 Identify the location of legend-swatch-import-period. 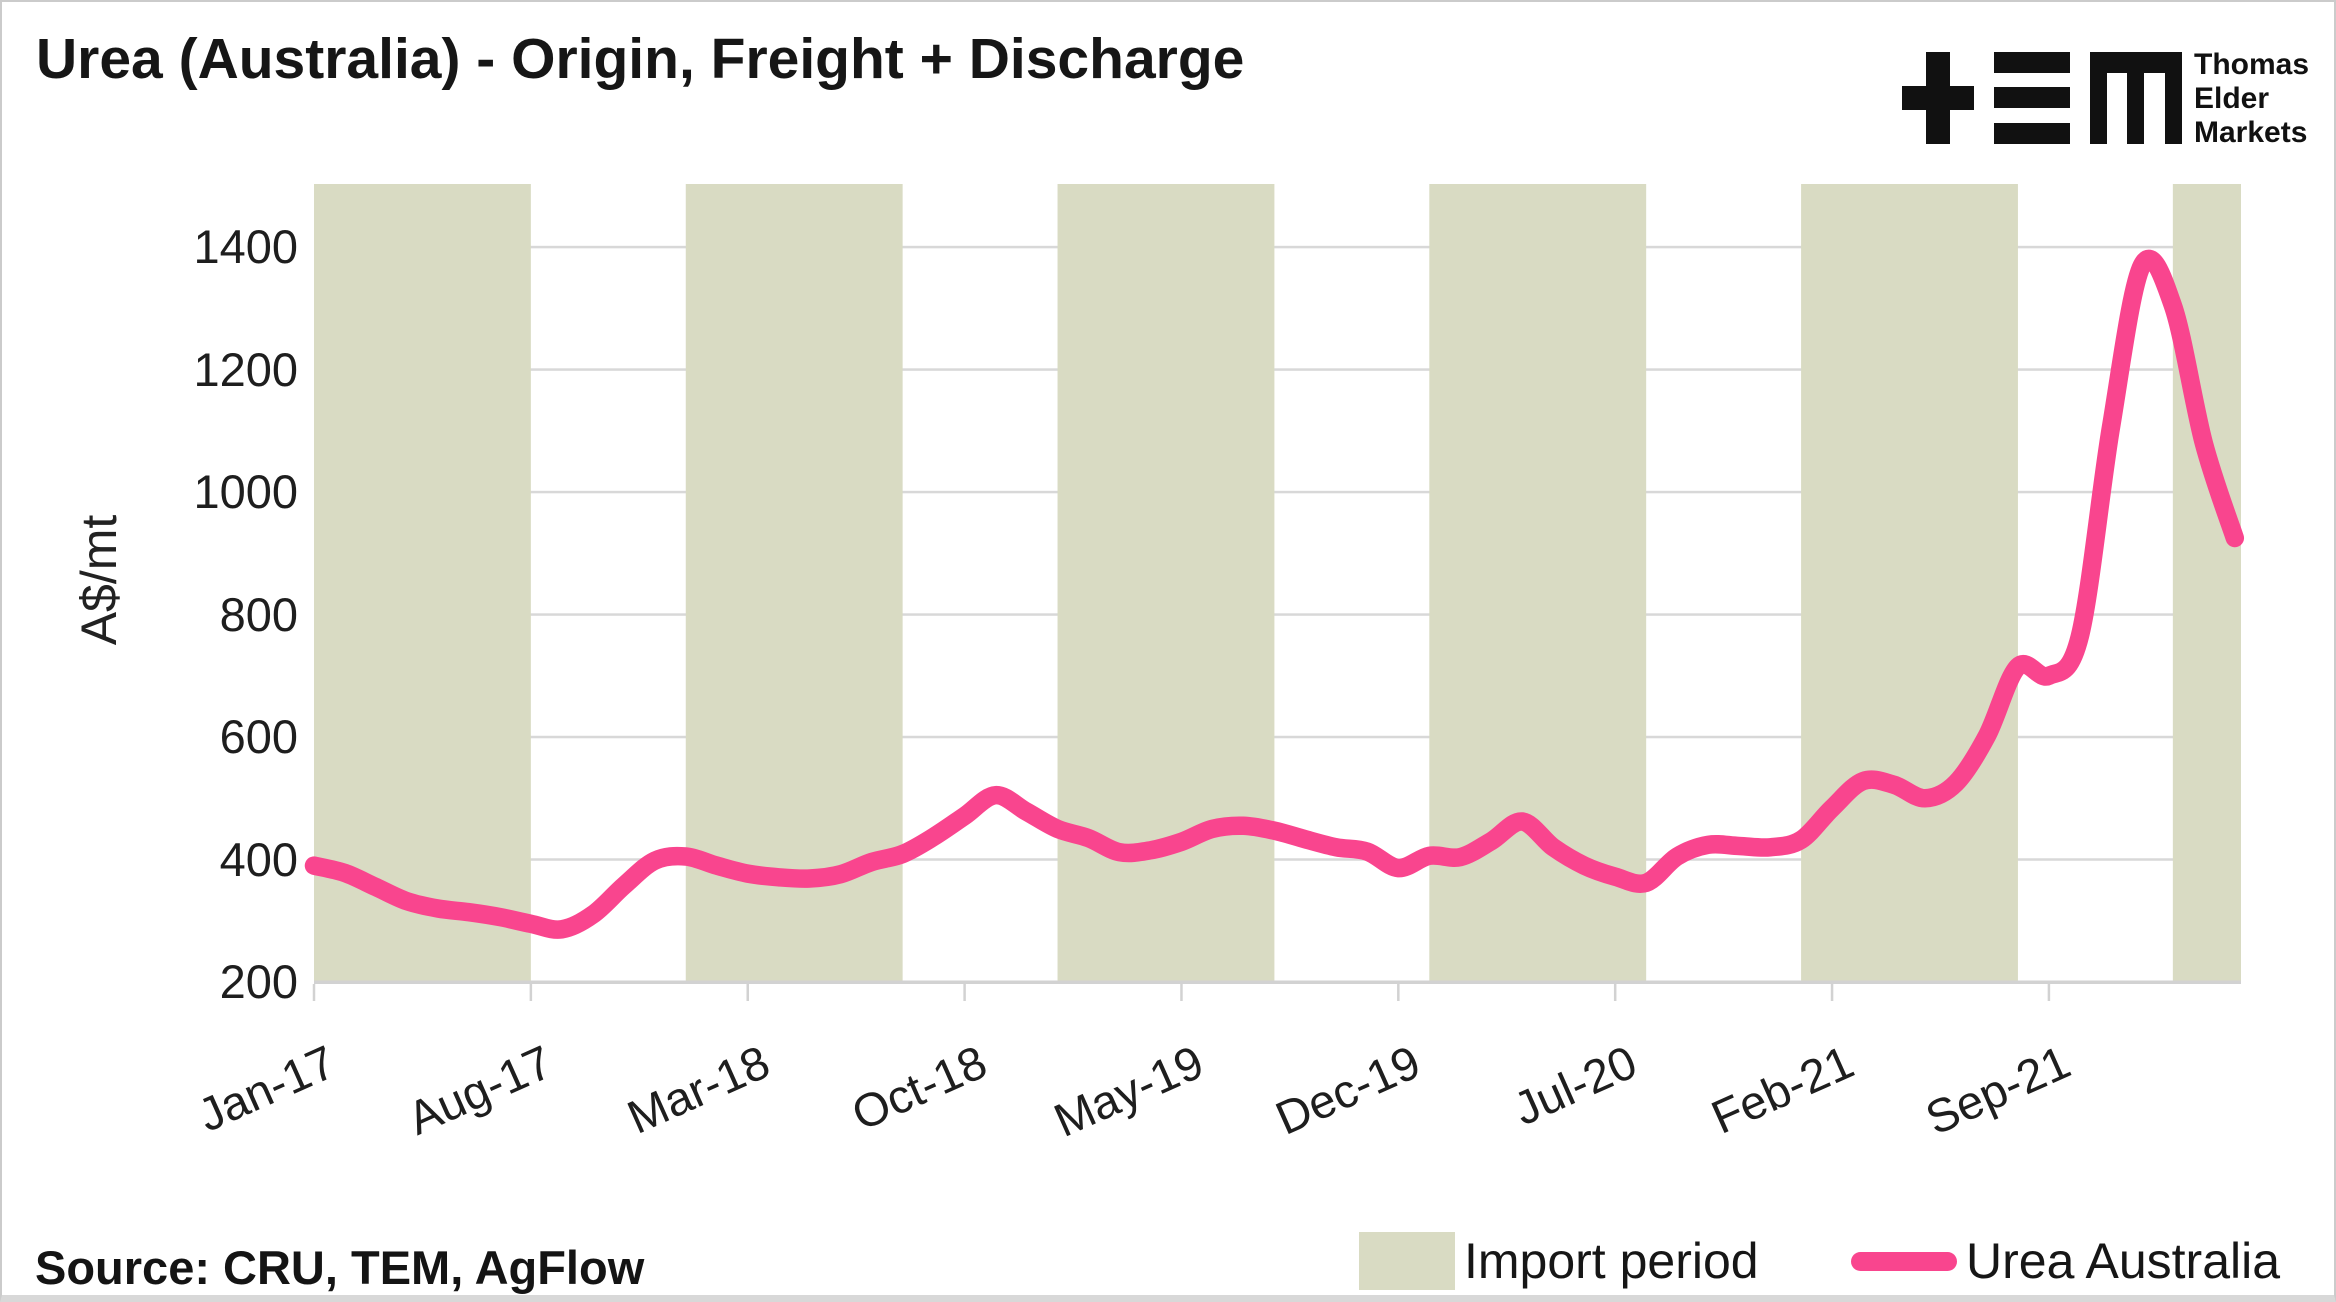
(1407, 1261).